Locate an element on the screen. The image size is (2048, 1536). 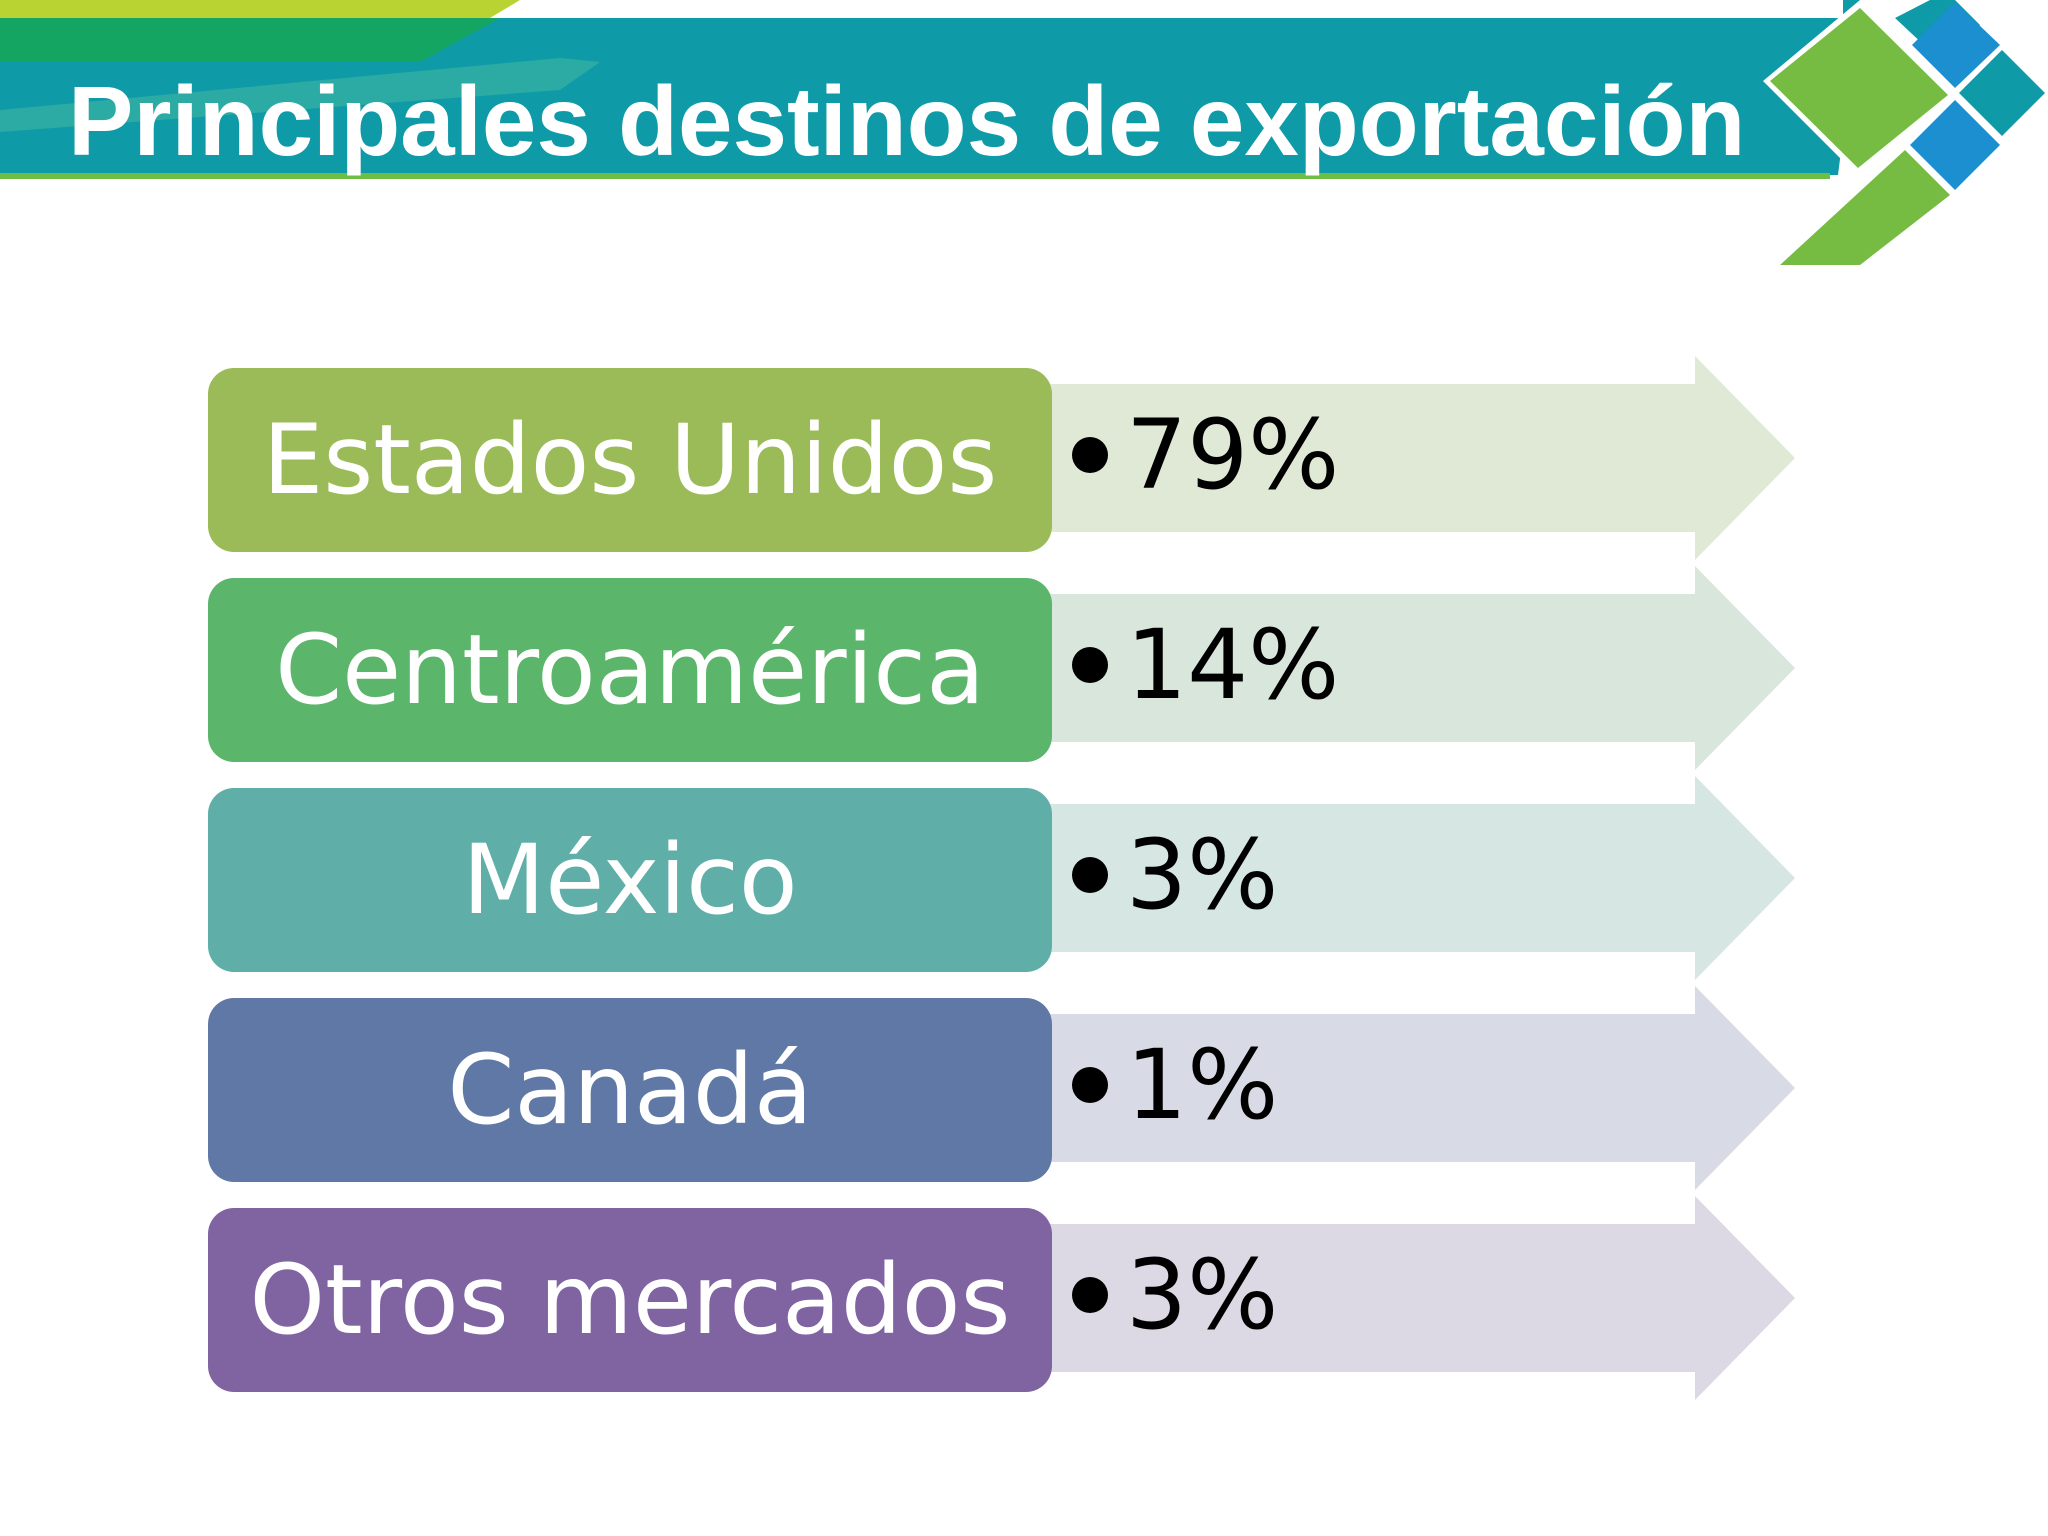
destination-row: Otros mercados 3% is located at coordinates (900, 1295).